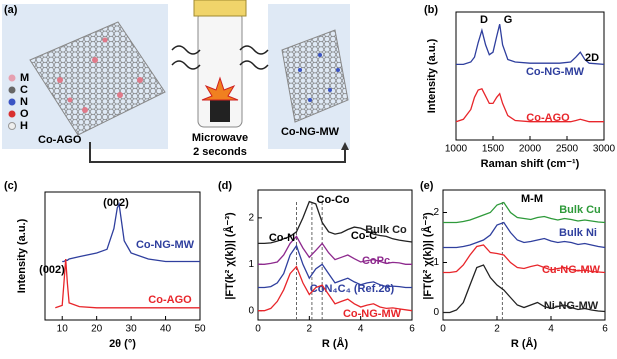  What do you see at coordinates (431, 10) in the screenshot?
I see `panel-label: (b)` at bounding box center [431, 10].